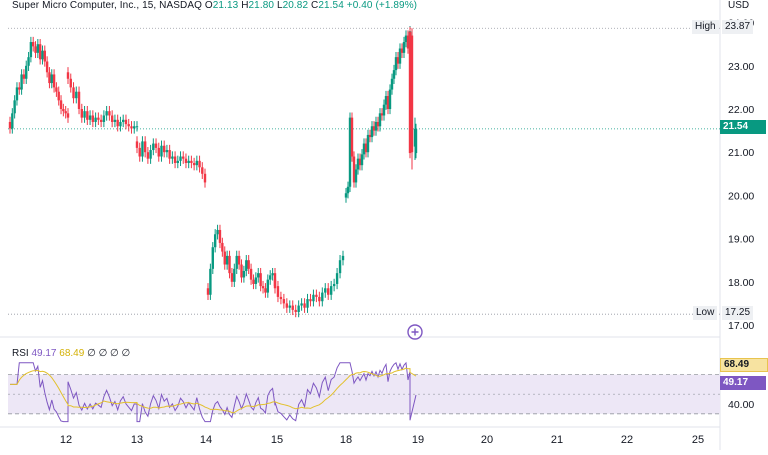 The width and height of the screenshot is (768, 455). What do you see at coordinates (741, 196) in the screenshot?
I see `price-tick-label: 20.00` at bounding box center [741, 196].